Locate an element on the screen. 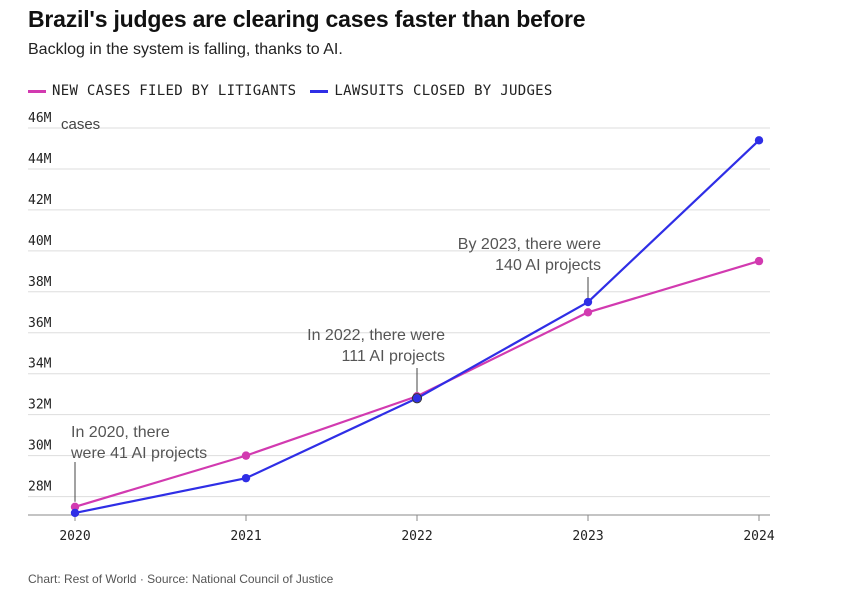  legend-item-lawsuits-closed: LAWSUITS CLOSED BY JUDGES is located at coordinates (431, 91).